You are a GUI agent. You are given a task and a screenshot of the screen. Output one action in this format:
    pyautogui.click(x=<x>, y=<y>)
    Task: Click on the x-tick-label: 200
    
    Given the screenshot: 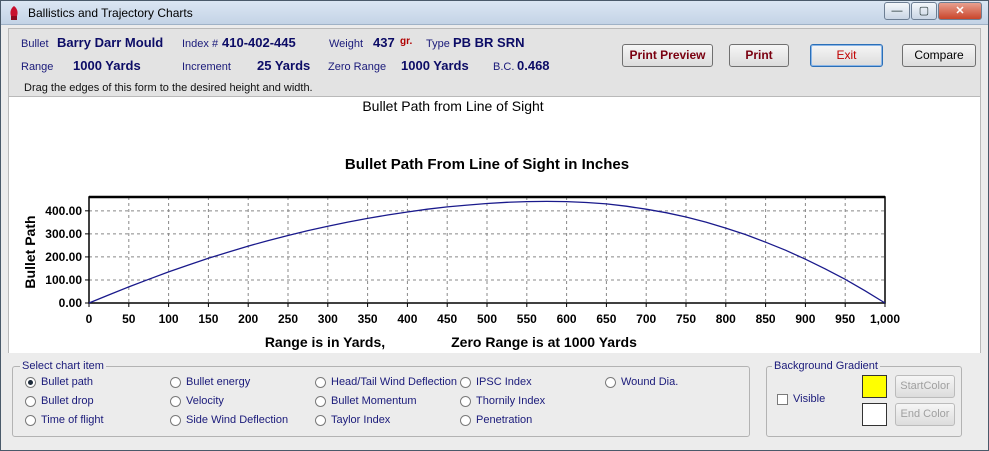 What is the action you would take?
    pyautogui.click(x=248, y=319)
    